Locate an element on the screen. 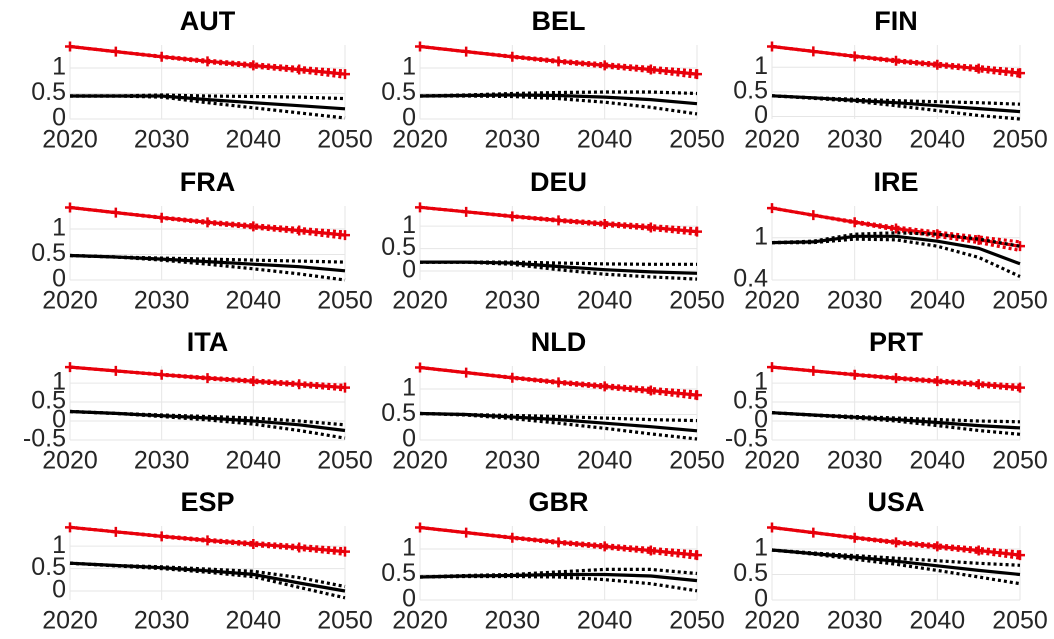 The height and width of the screenshot is (639, 1054). chart-title: ITA is located at coordinates (208, 342).